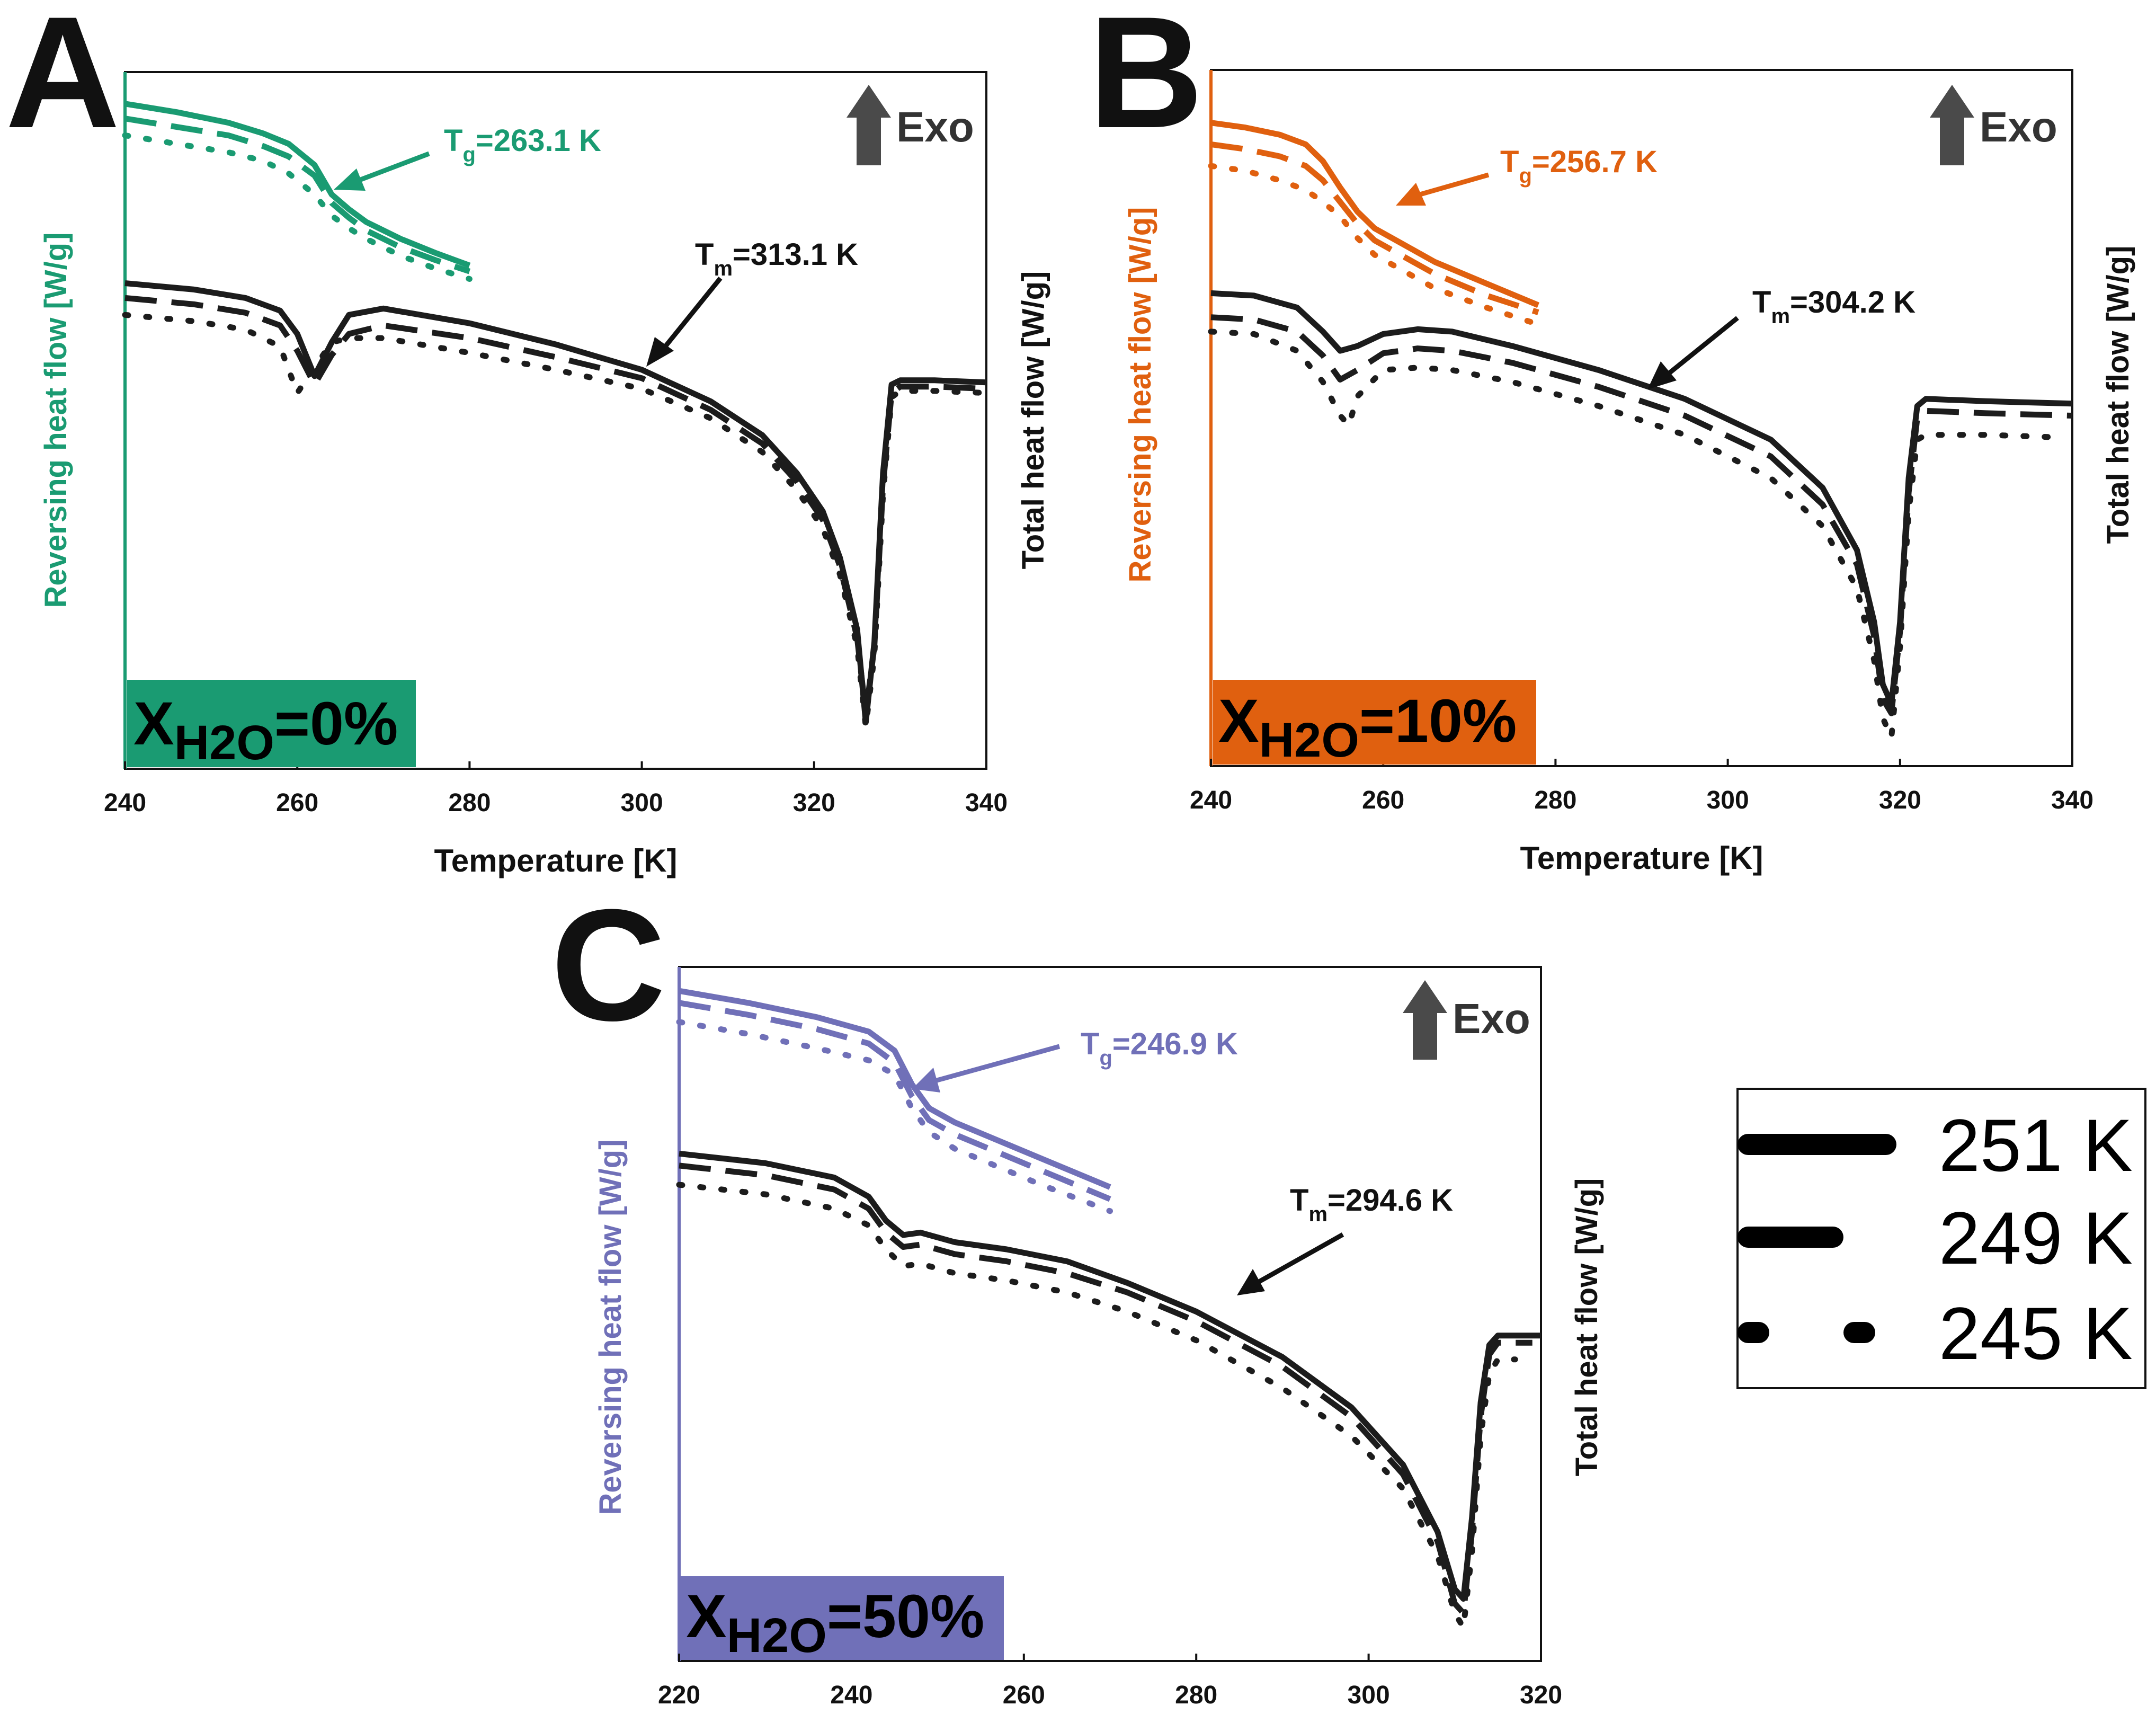  What do you see at coordinates (608, 965) in the screenshot?
I see `panel-c-letter: C` at bounding box center [608, 965].